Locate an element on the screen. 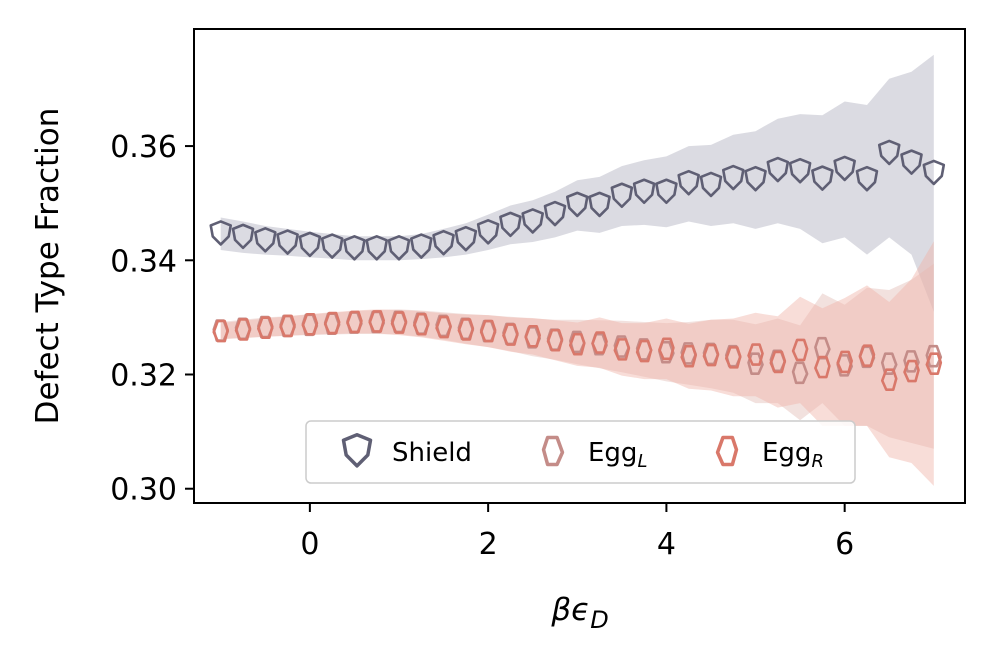 This screenshot has height=658, width=995. legend-marker-eggl is located at coordinates (553, 451).